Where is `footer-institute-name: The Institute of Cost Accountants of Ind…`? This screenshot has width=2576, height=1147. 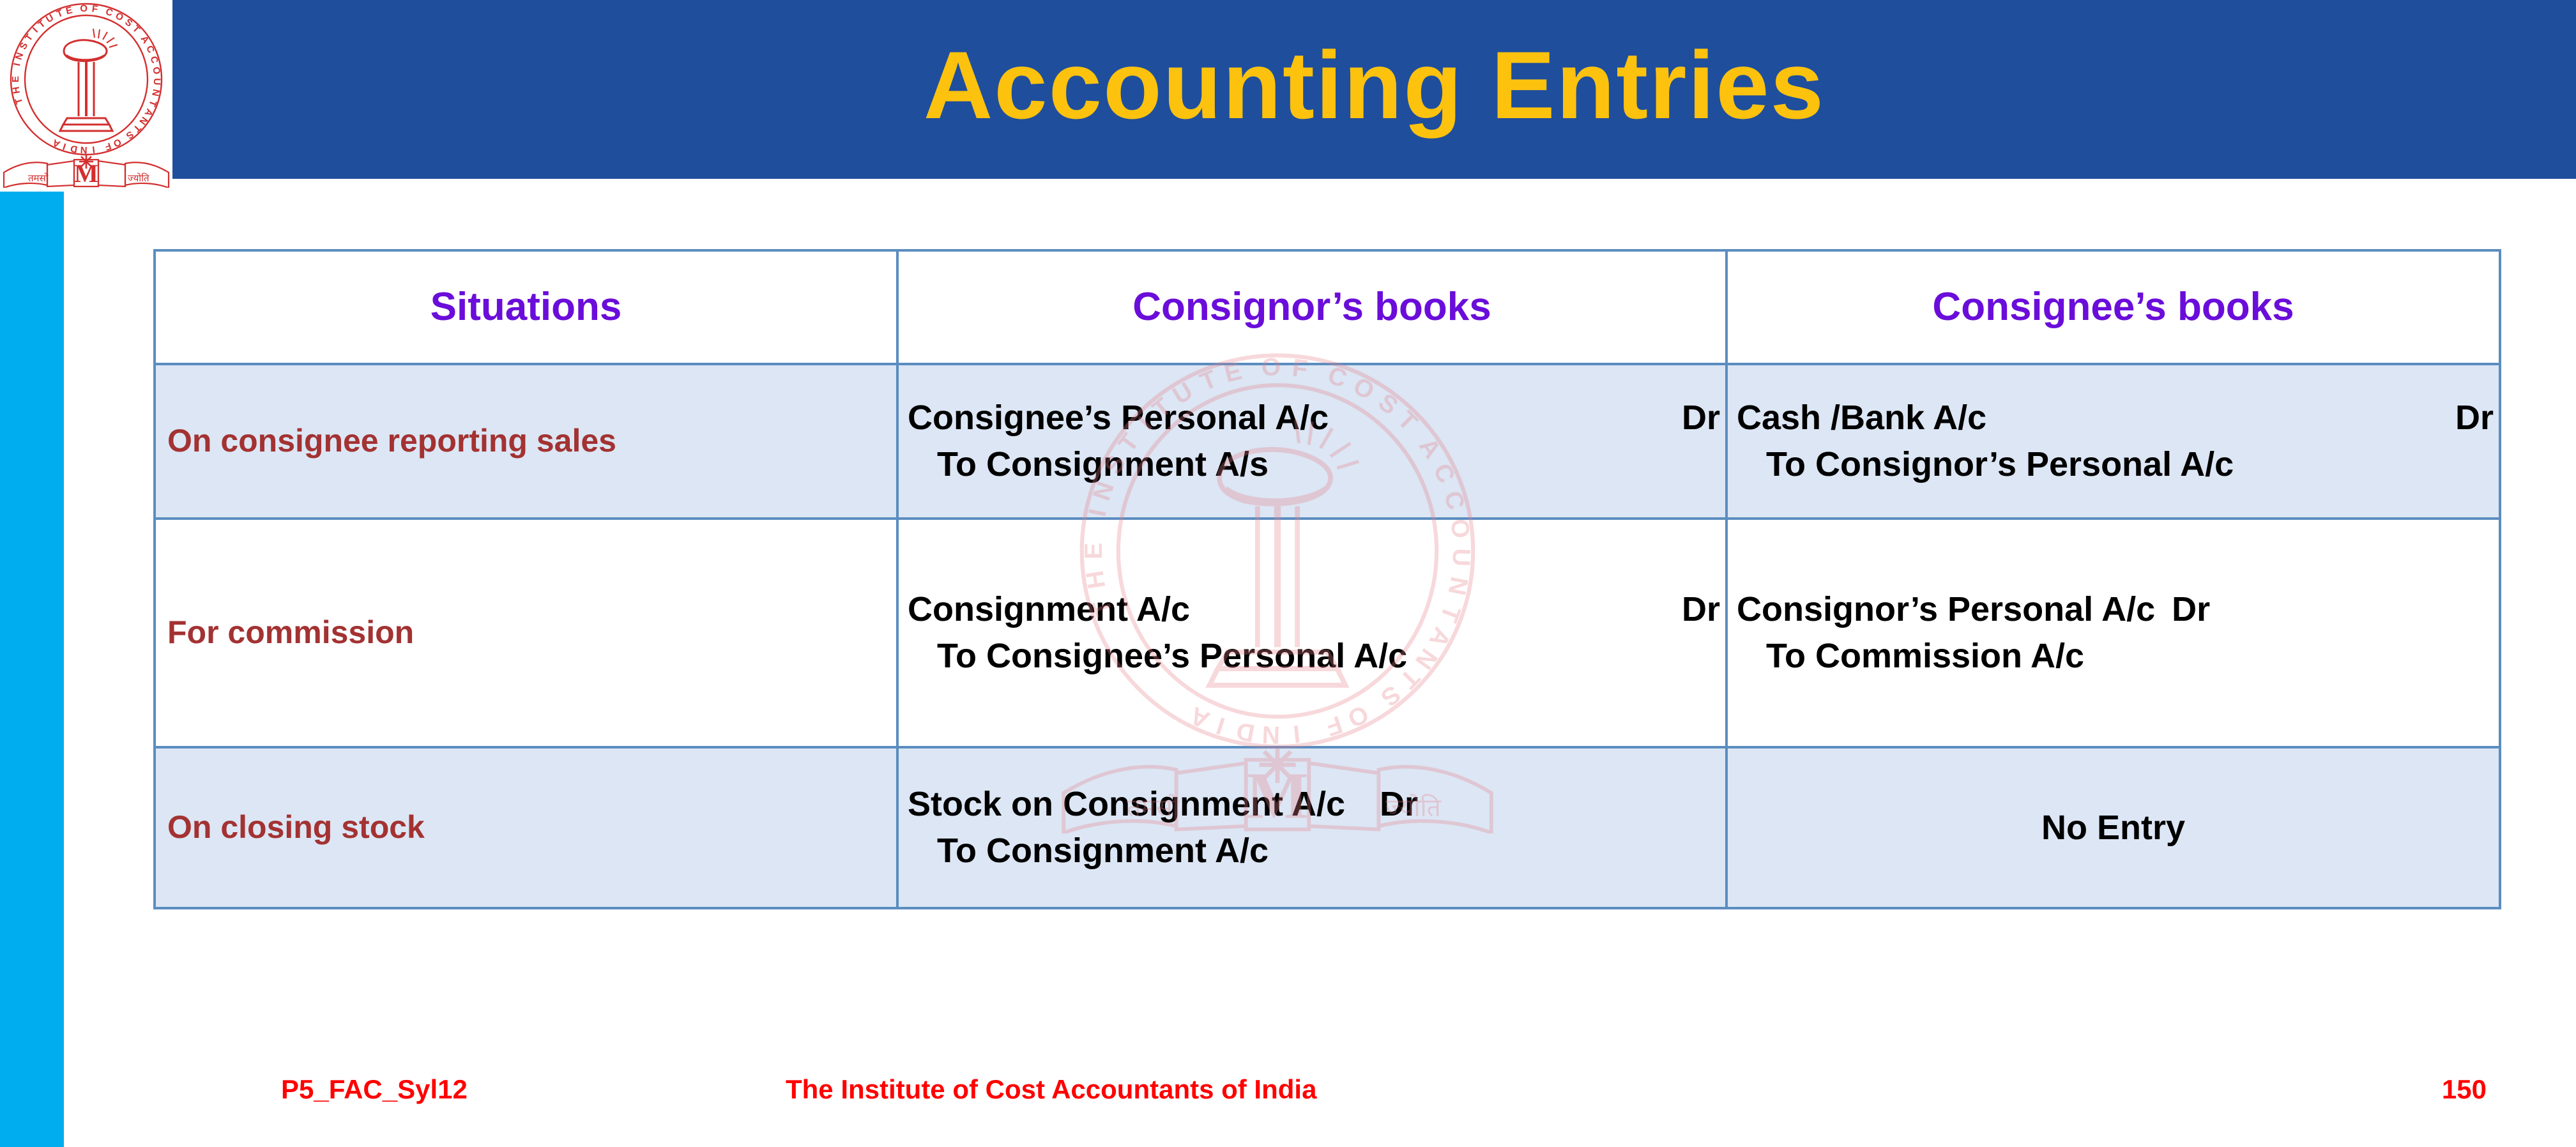 footer-institute-name: The Institute of Cost Accountants of Ind… is located at coordinates (1051, 1089).